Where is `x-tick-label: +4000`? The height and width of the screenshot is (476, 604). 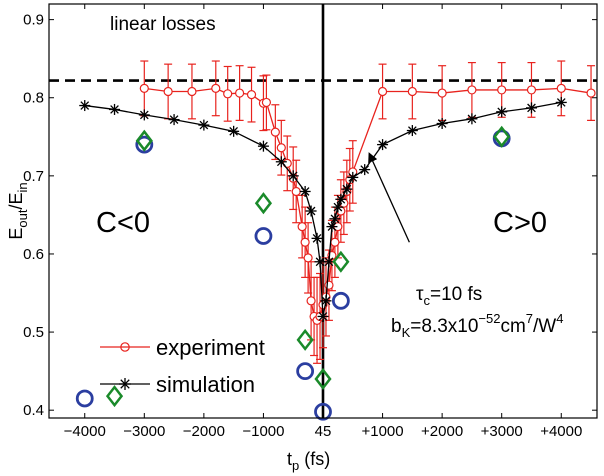
x-tick-label: +4000 is located at coordinates (561, 431).